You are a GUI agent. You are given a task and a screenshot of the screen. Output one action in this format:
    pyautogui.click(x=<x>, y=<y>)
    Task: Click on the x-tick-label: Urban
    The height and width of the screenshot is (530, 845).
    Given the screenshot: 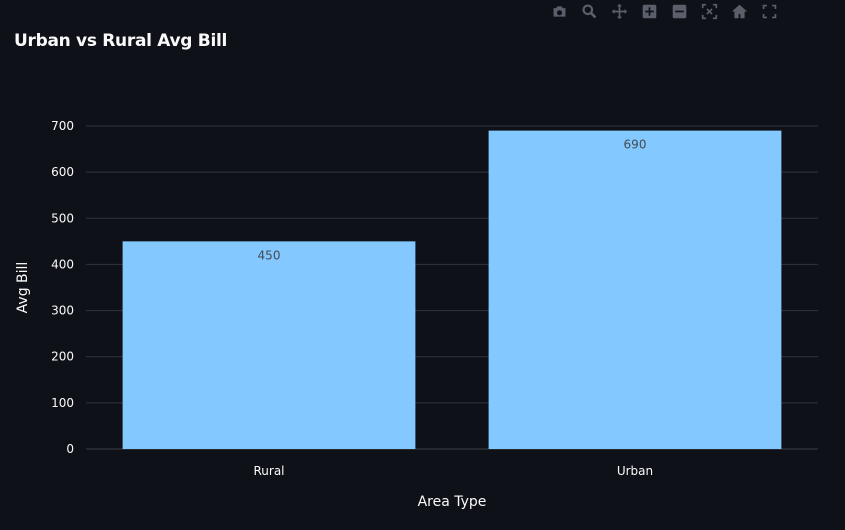 What is the action you would take?
    pyautogui.click(x=635, y=471)
    